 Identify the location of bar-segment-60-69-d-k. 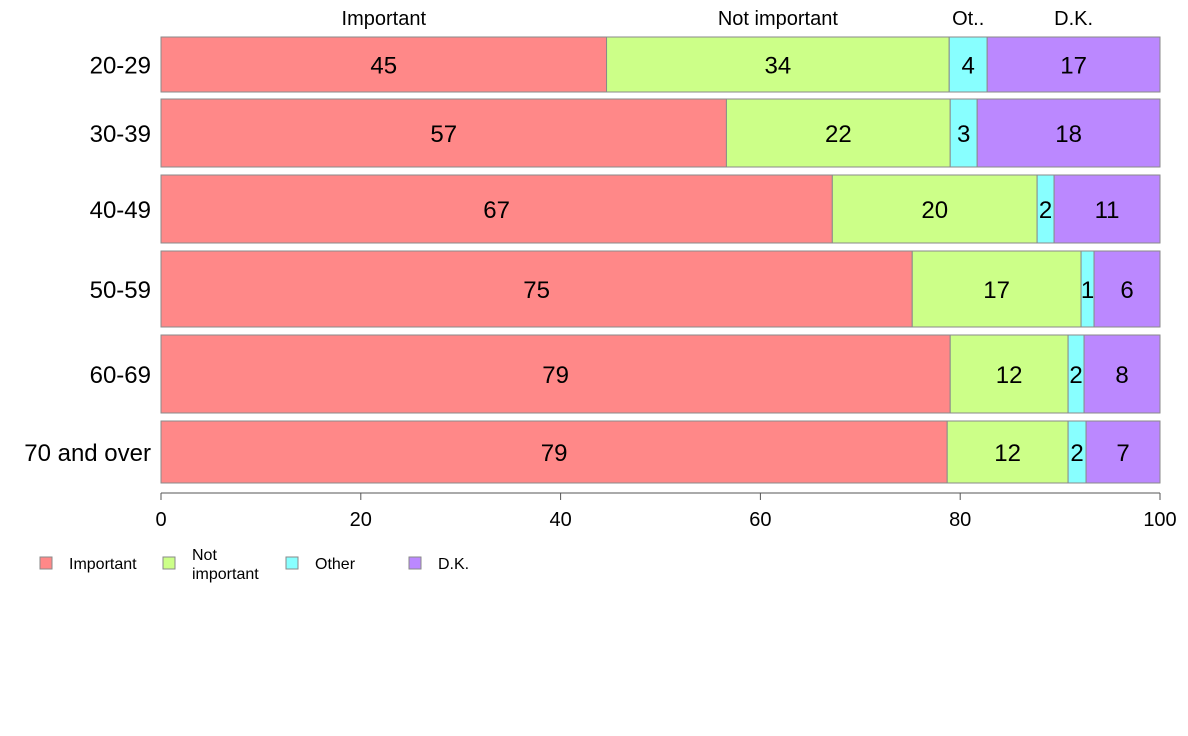
(1122, 374).